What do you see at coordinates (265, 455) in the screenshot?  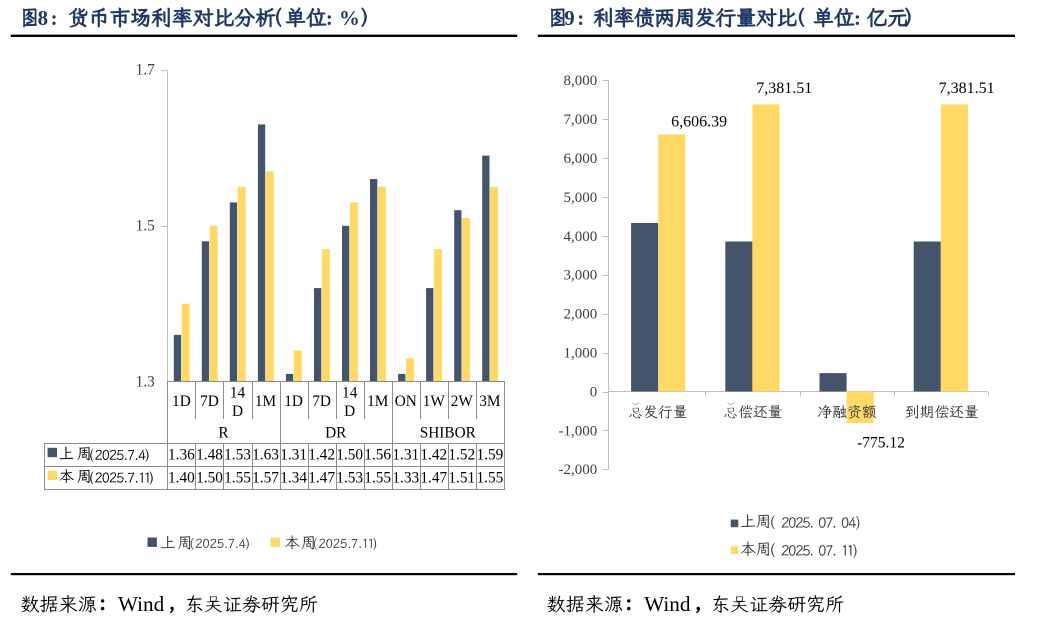 I see `svg-text: 1.63` at bounding box center [265, 455].